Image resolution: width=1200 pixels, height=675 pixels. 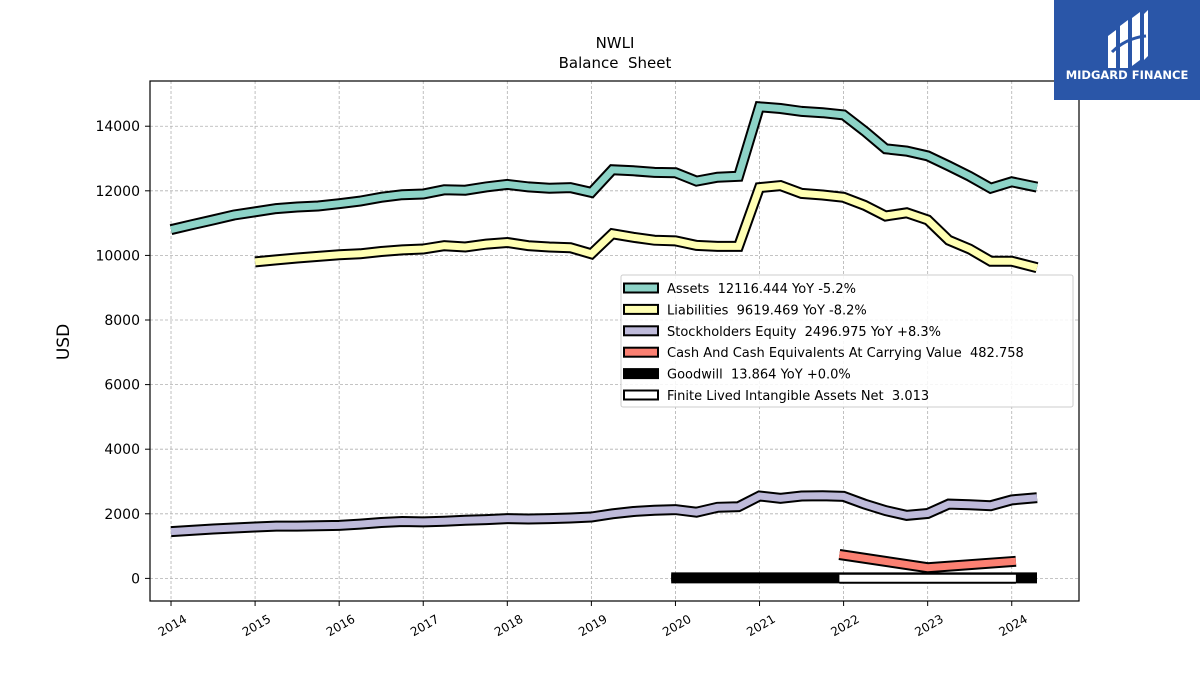 I want to click on series-line-cash-and-cash-equivalents-at-carrying-value, so click(x=927, y=561).